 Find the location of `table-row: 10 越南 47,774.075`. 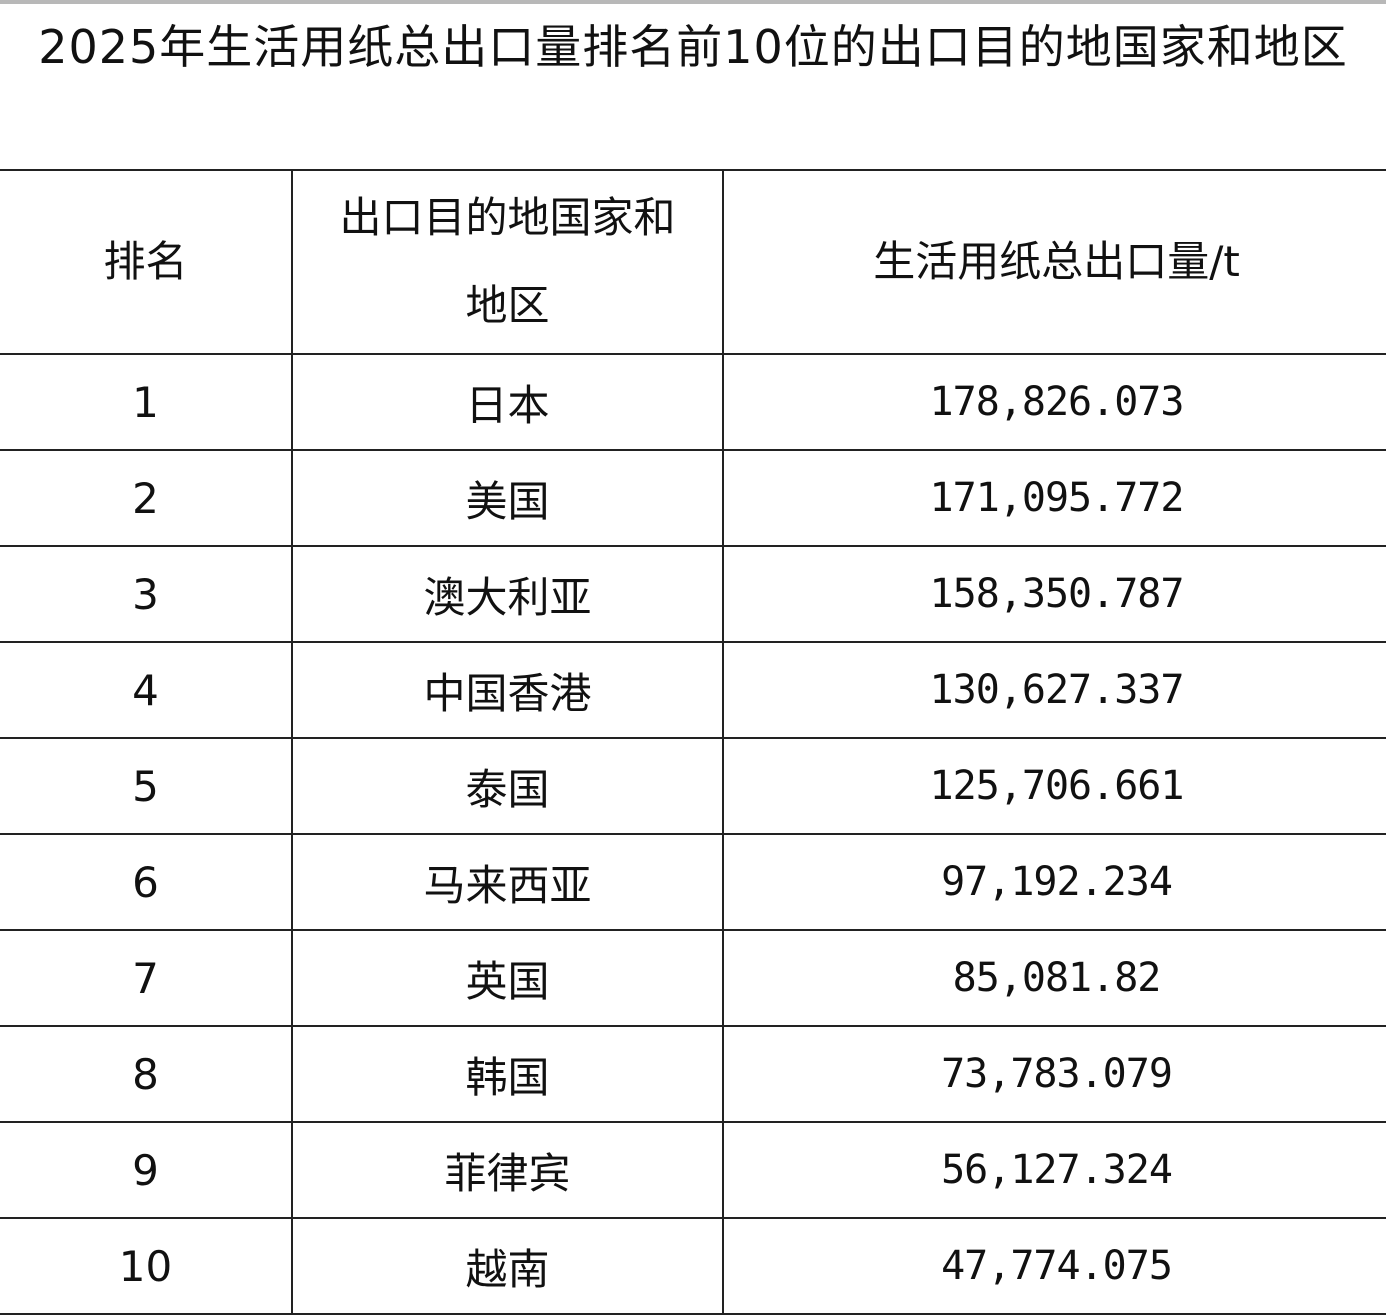

table-row: 10 越南 47,774.075 is located at coordinates (693, 1266).